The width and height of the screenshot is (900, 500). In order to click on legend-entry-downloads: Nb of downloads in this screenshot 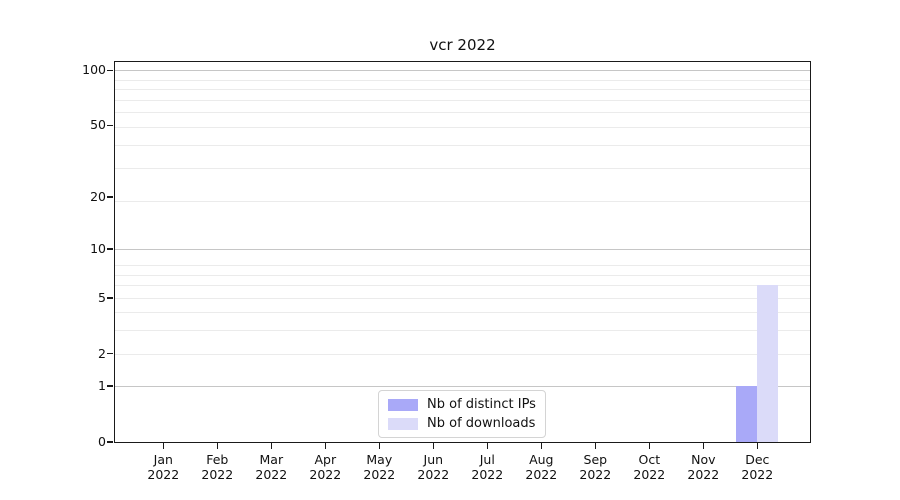, I will do `click(462, 423)`.